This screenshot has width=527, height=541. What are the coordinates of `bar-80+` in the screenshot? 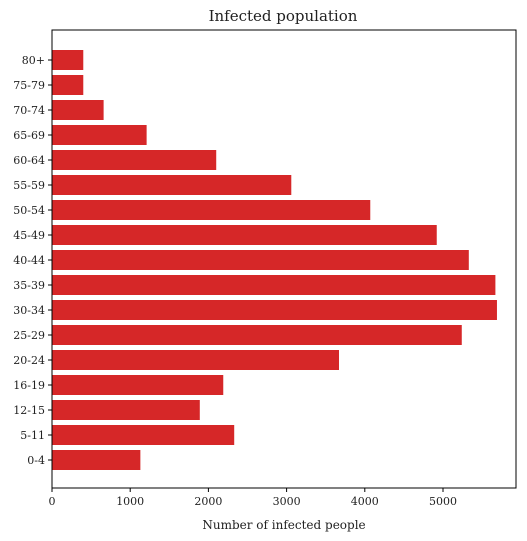 It's located at (68, 60).